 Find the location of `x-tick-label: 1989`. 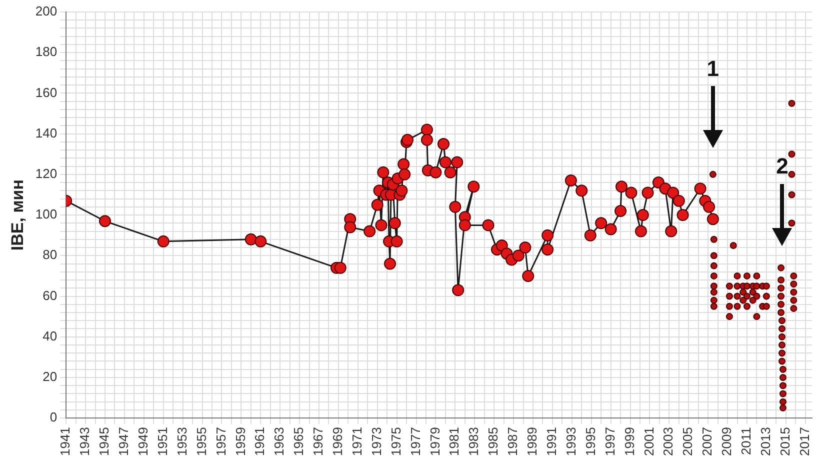

x-tick-label: 1989 is located at coordinates (532, 441).